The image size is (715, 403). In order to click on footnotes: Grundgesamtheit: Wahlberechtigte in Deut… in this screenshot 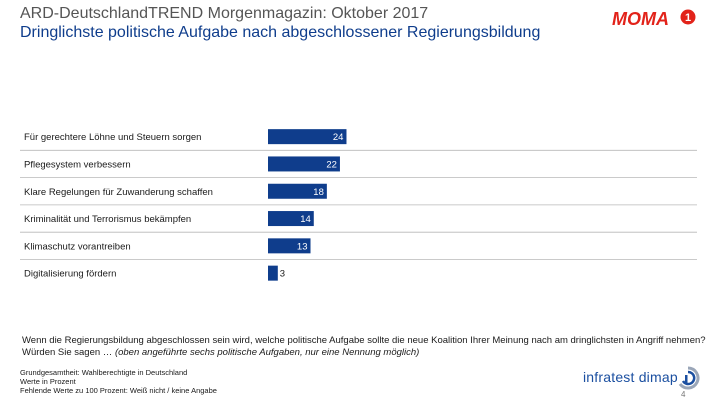, I will do `click(118, 381)`.